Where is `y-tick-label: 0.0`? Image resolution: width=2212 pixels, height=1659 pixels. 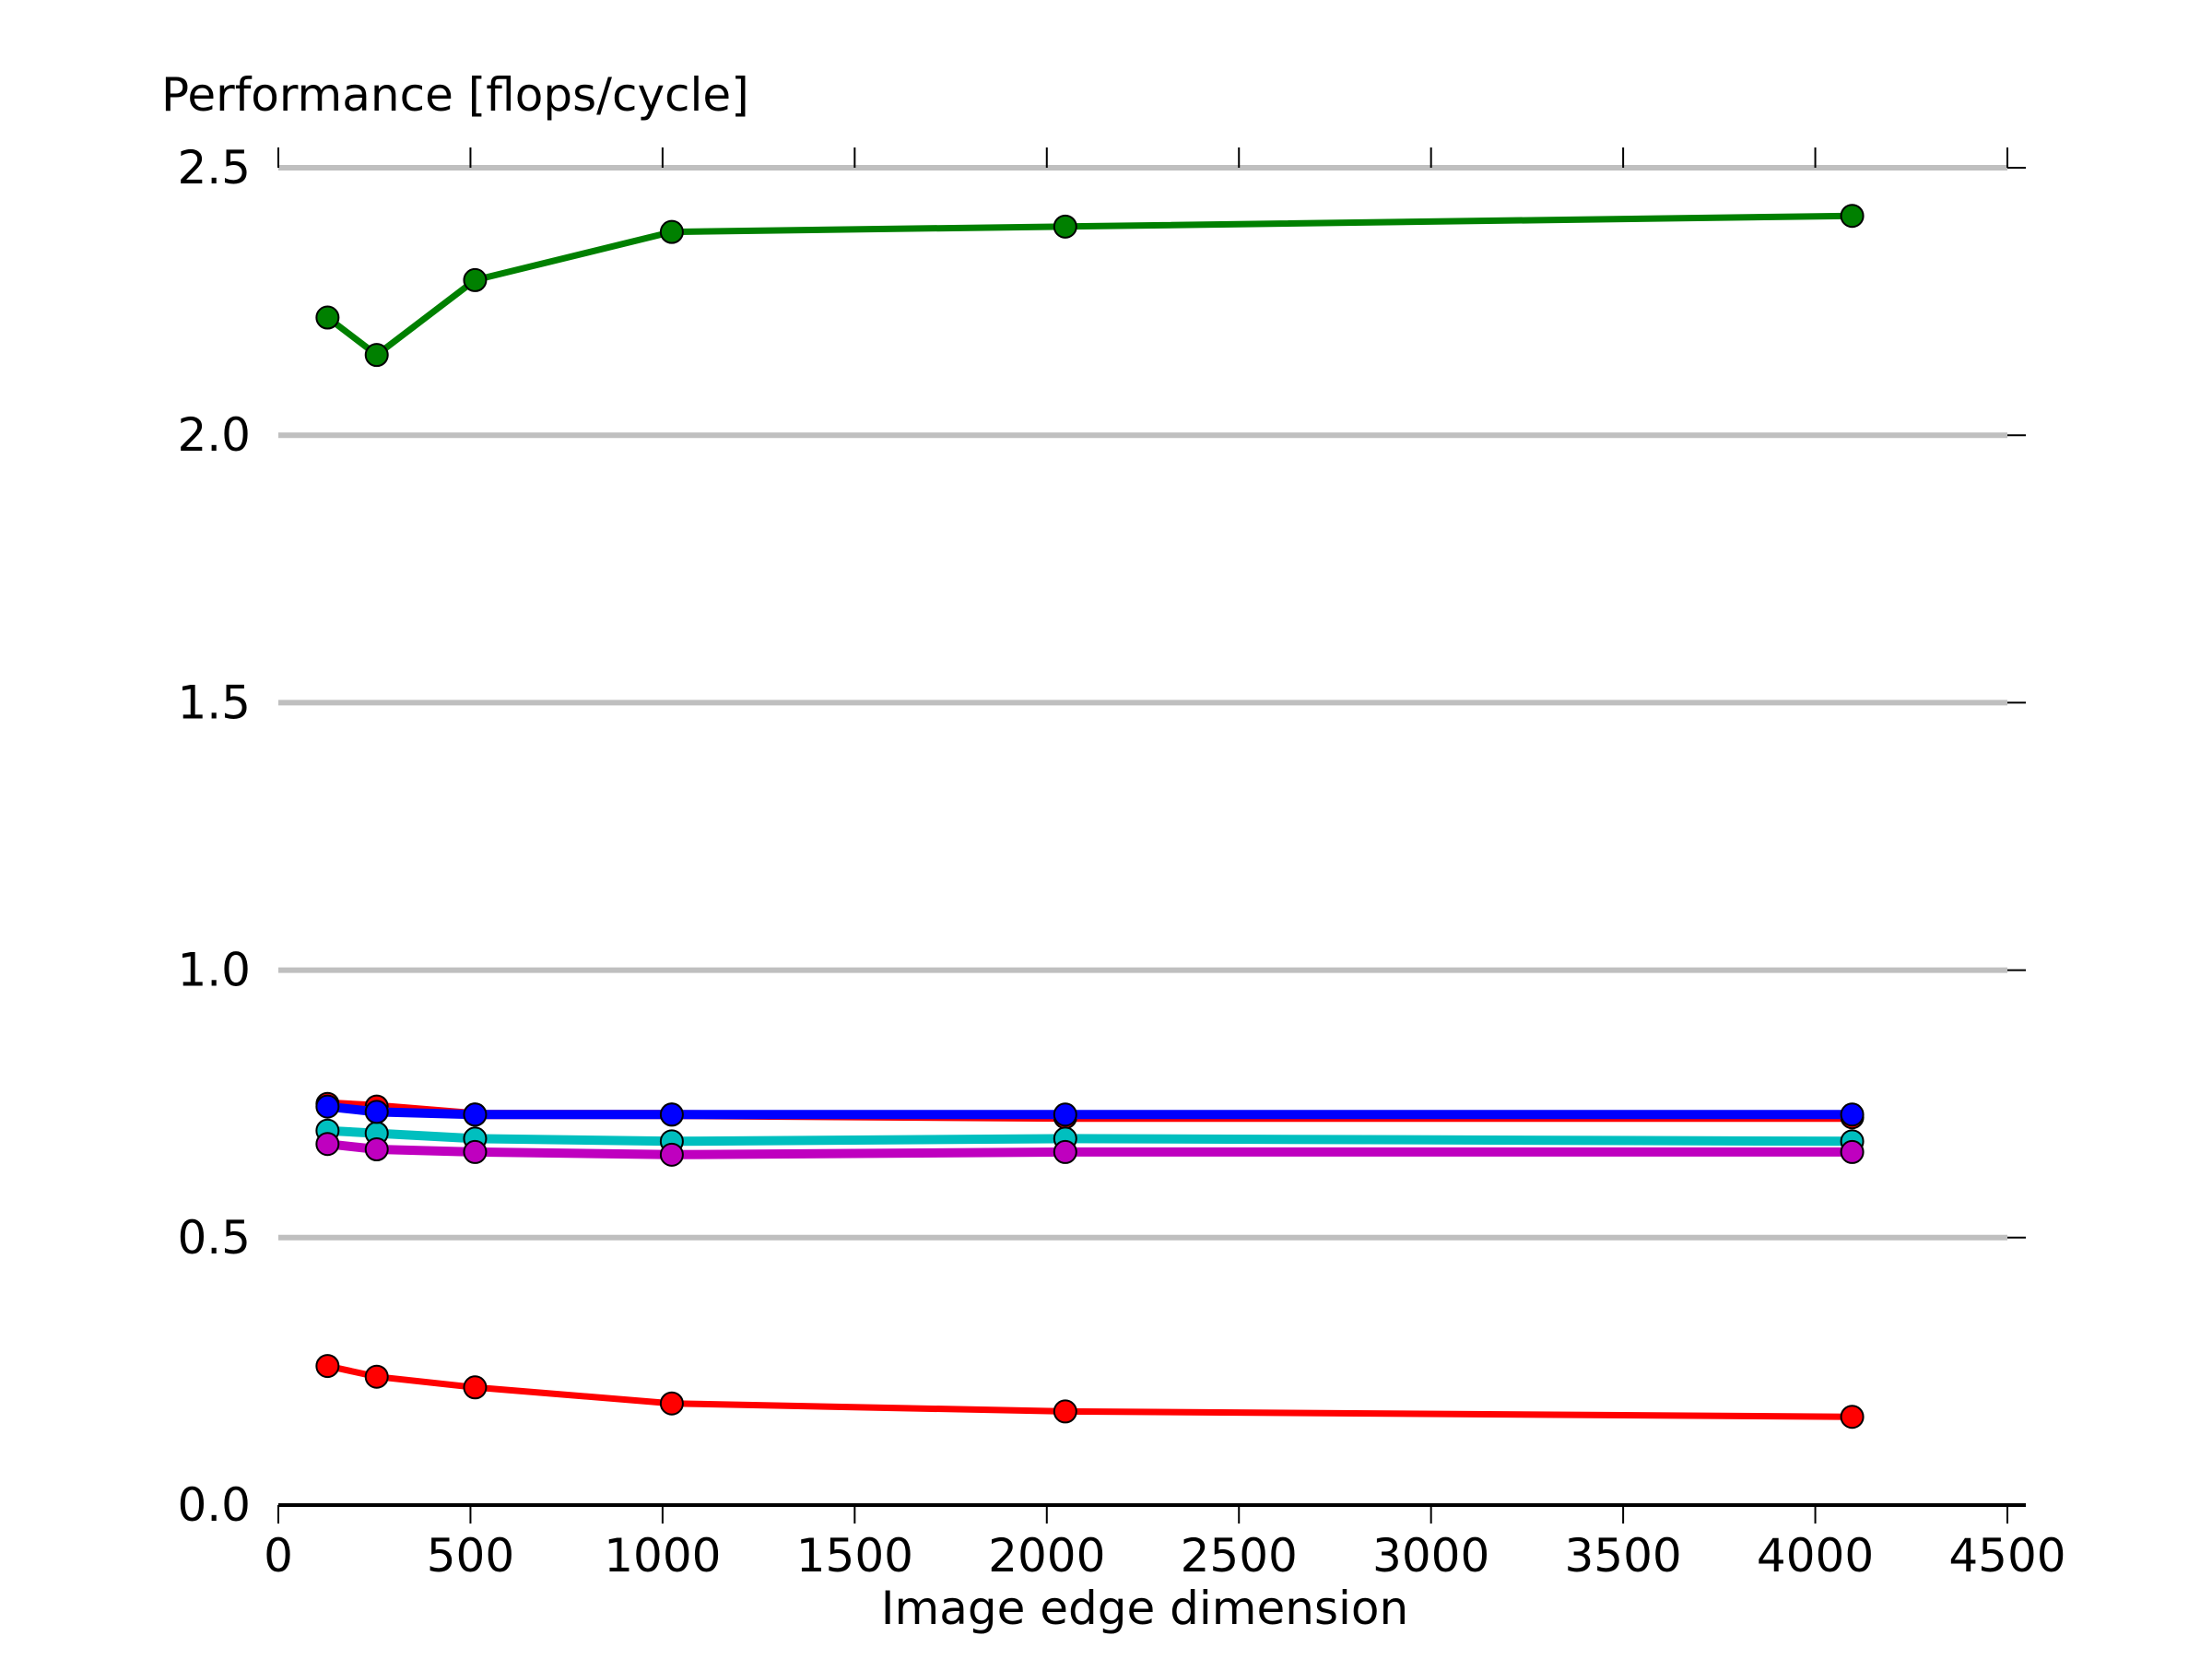
y-tick-label: 0.0 is located at coordinates (214, 1505).